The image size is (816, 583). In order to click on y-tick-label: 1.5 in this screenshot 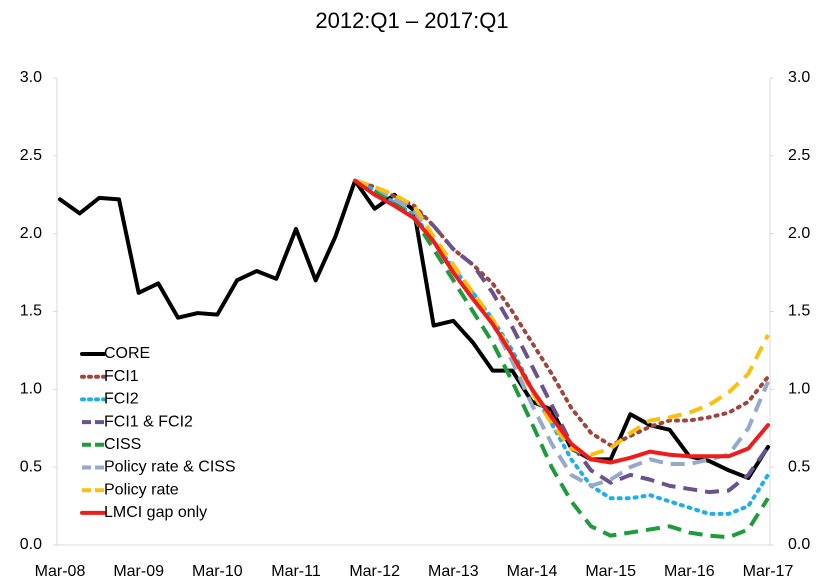, I will do `click(31, 311)`.